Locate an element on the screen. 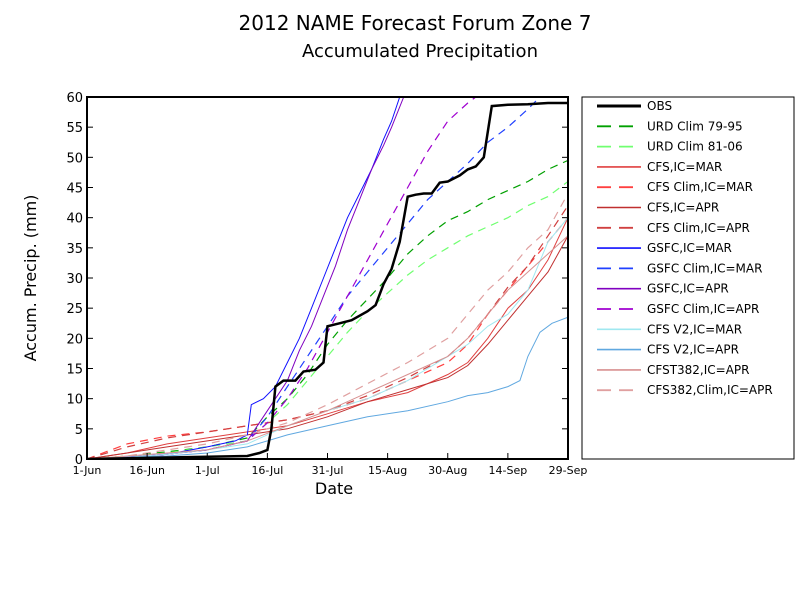 The height and width of the screenshot is (600, 800). legend-entry-label: CFS,IC=MAR is located at coordinates (684, 167).